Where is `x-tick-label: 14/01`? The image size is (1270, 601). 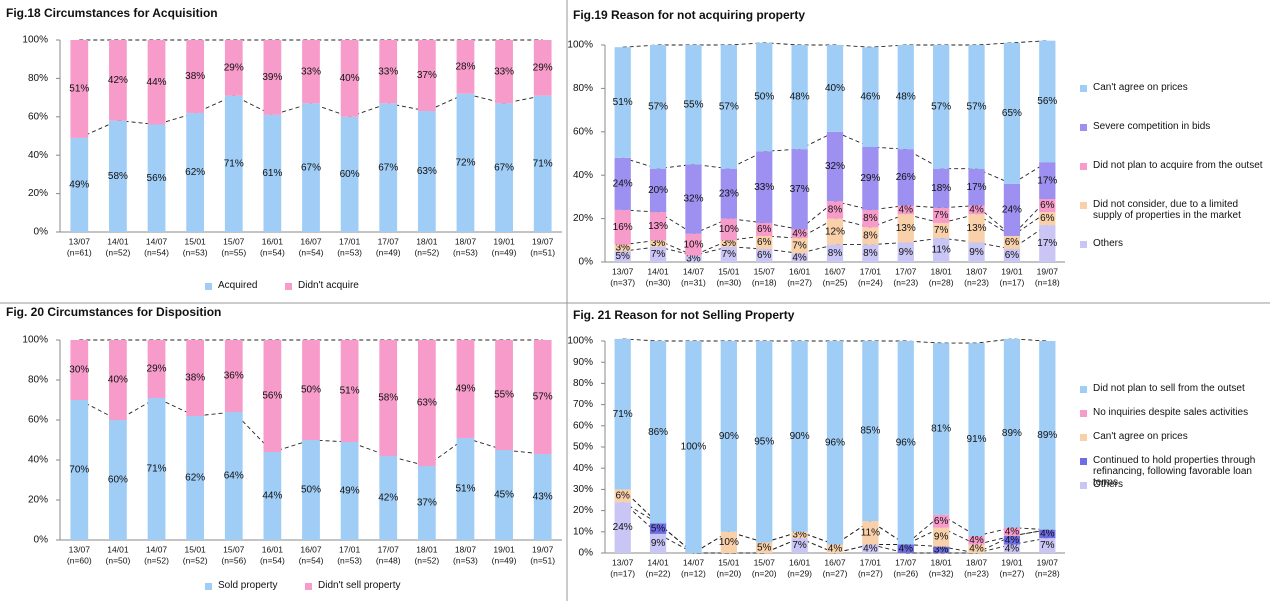
x-tick-label: 14/01 is located at coordinates (658, 271).